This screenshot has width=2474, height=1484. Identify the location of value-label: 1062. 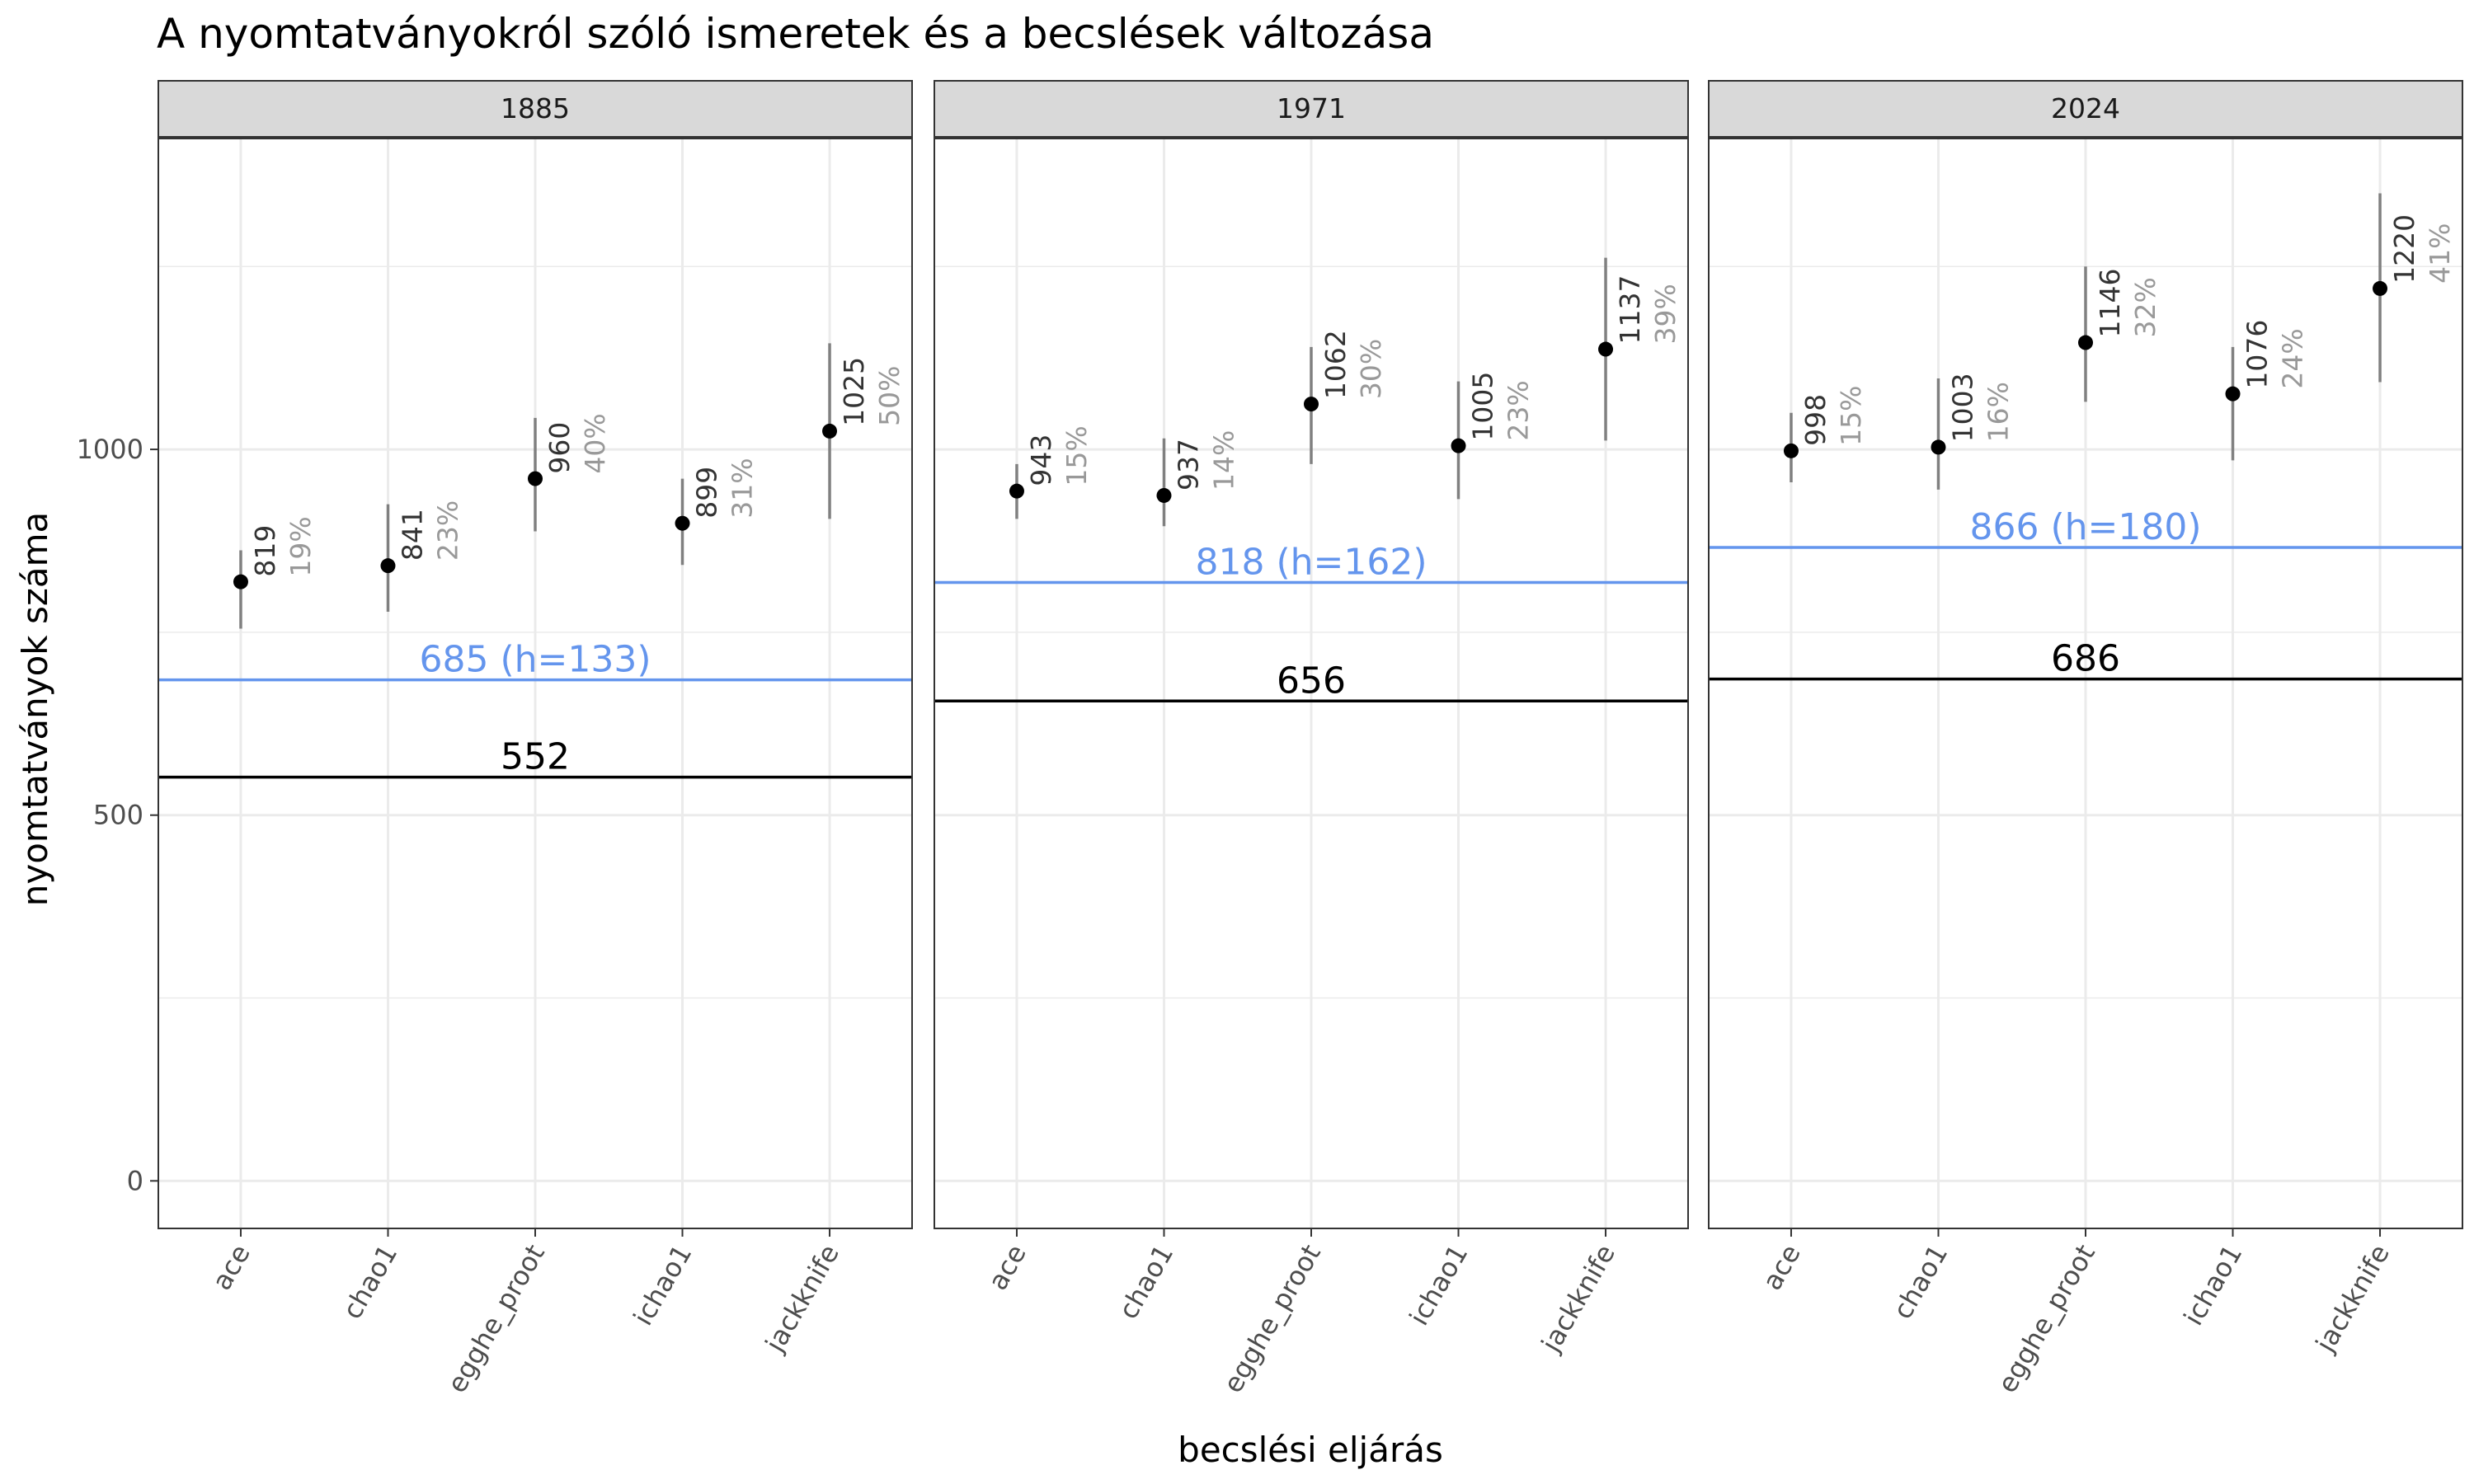
(1335, 364).